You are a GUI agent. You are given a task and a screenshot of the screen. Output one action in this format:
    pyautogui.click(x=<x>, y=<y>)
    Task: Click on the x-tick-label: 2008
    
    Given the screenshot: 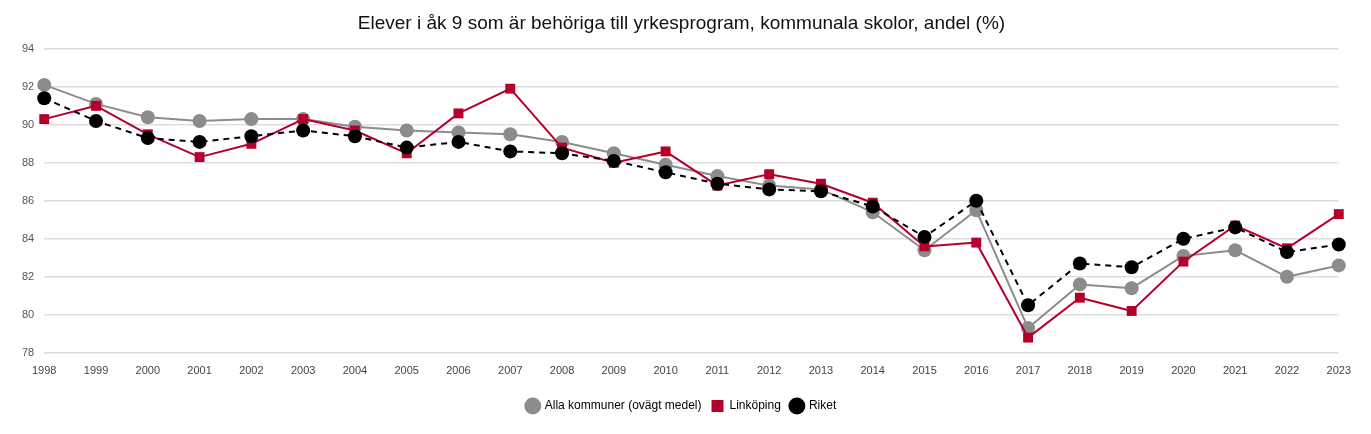 What is the action you would take?
    pyautogui.click(x=562, y=370)
    